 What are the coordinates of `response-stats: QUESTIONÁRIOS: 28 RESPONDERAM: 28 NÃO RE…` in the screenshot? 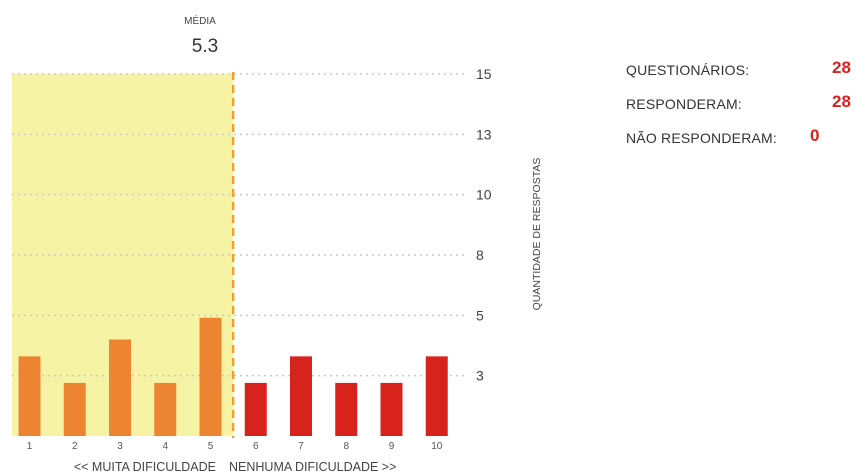 It's located at (746, 109).